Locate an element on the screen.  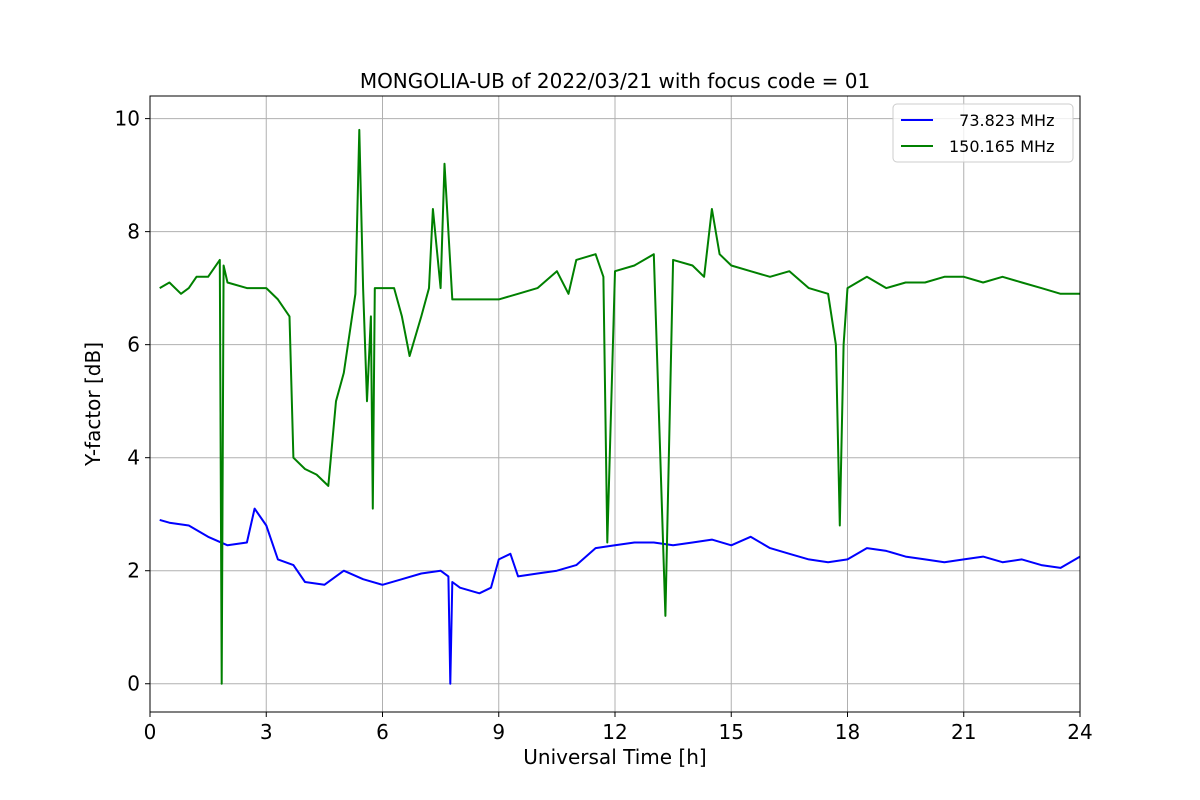
x-tick-label: 15 is located at coordinates (731, 732).